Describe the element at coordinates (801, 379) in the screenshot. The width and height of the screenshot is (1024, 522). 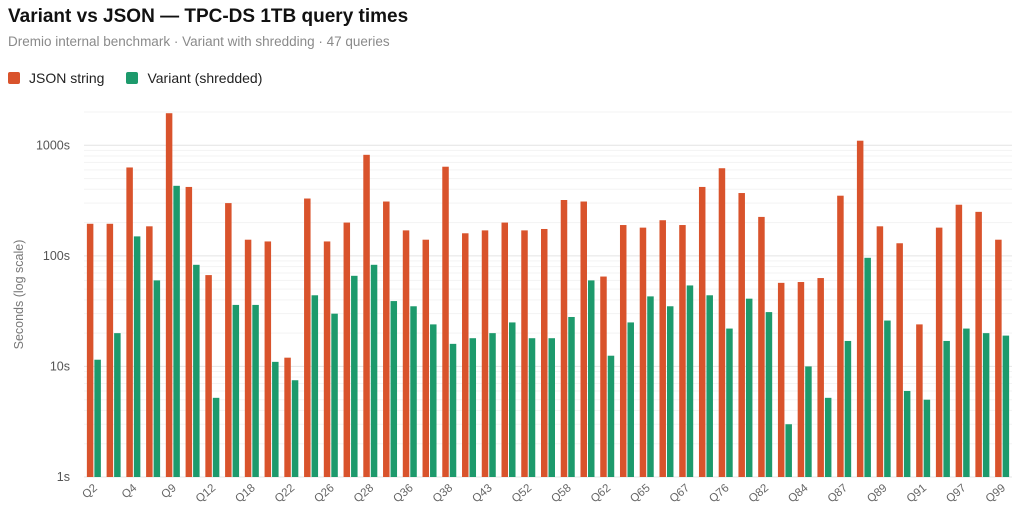
I see `bar-json-q84` at that location.